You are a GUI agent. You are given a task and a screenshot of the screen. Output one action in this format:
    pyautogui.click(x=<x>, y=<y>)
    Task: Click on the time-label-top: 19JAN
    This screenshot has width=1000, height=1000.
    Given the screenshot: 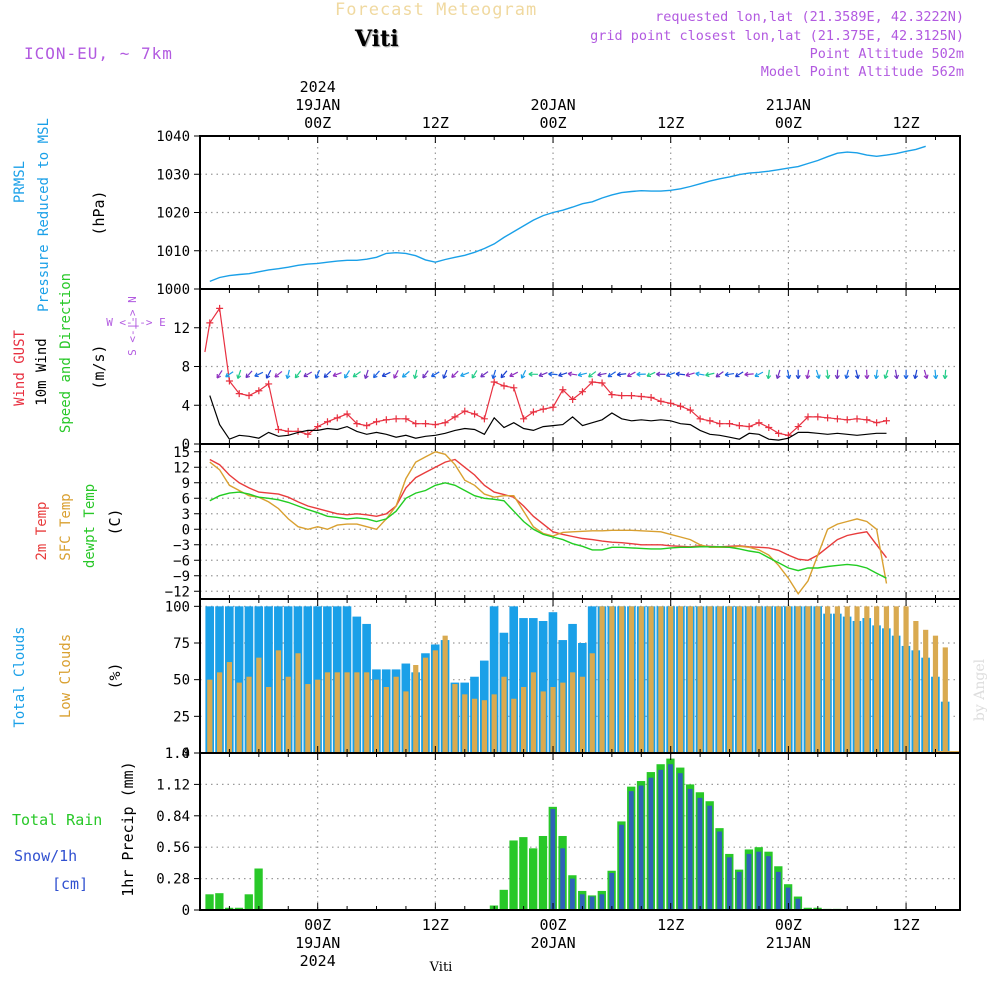 What is the action you would take?
    pyautogui.click(x=317, y=105)
    